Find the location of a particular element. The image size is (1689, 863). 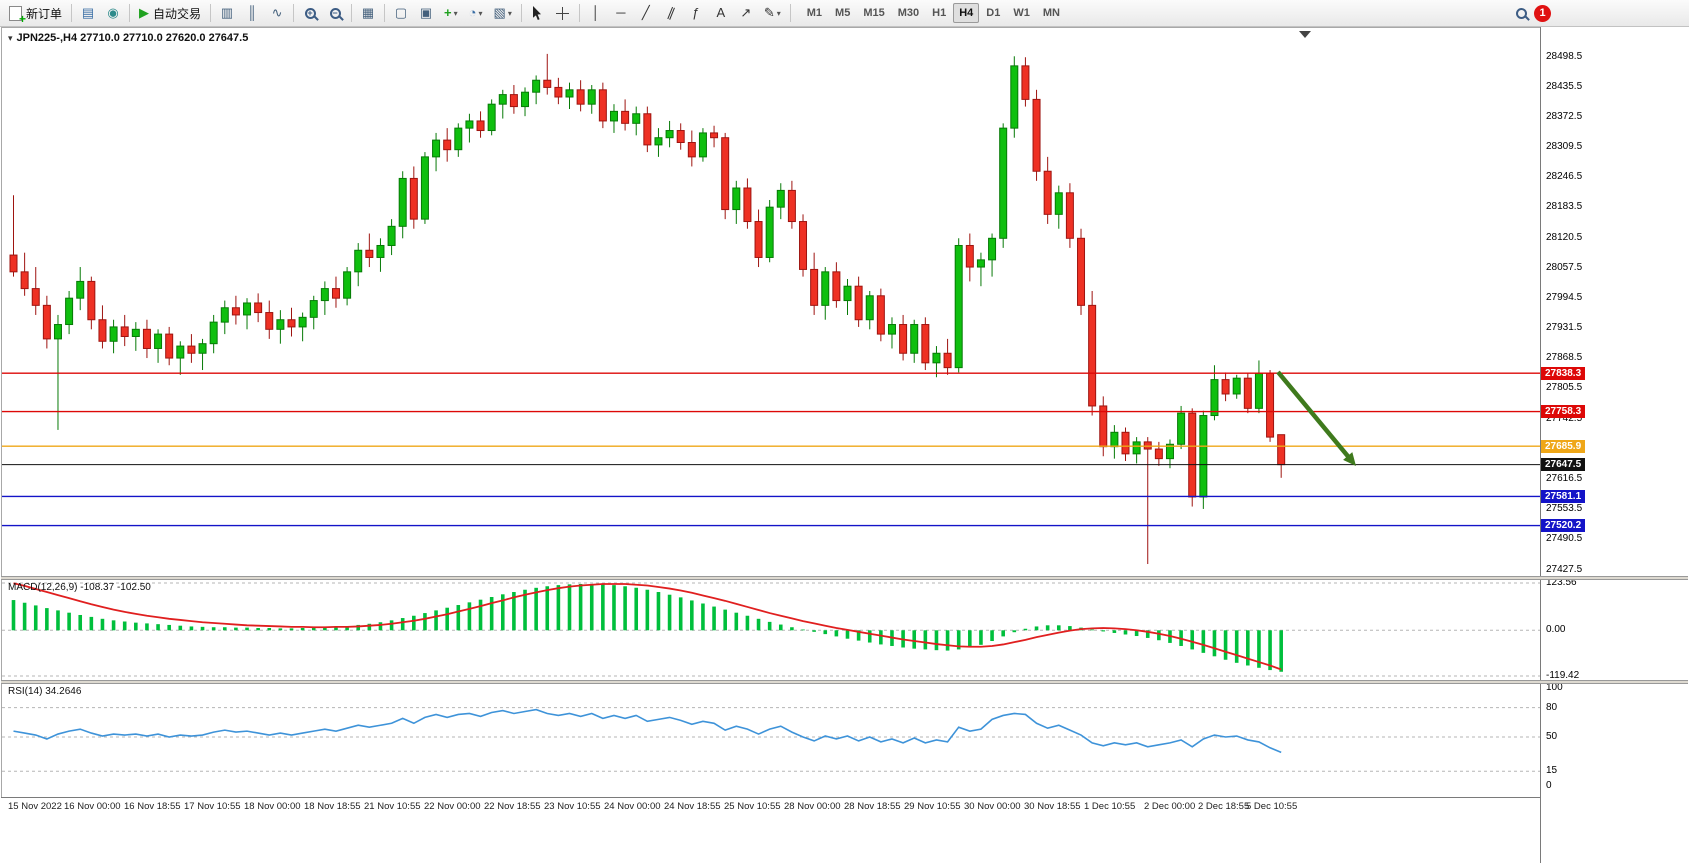

timeframe-m1: M1 is located at coordinates (814, 13).